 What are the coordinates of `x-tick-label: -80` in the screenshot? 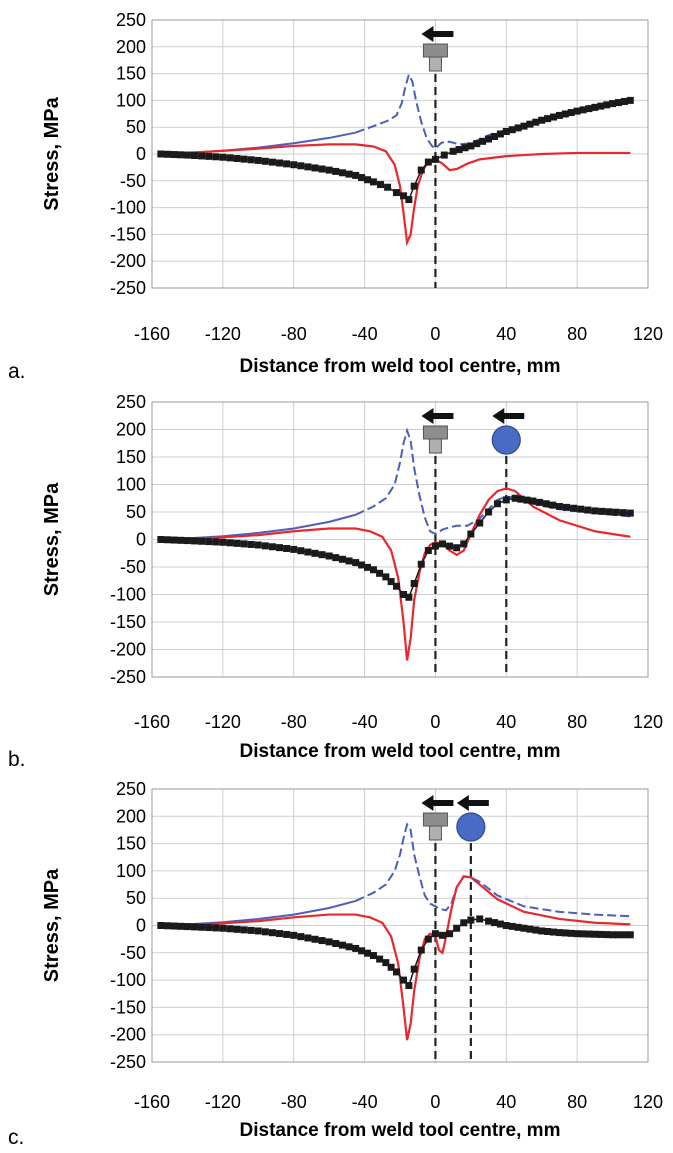 It's located at (294, 722).